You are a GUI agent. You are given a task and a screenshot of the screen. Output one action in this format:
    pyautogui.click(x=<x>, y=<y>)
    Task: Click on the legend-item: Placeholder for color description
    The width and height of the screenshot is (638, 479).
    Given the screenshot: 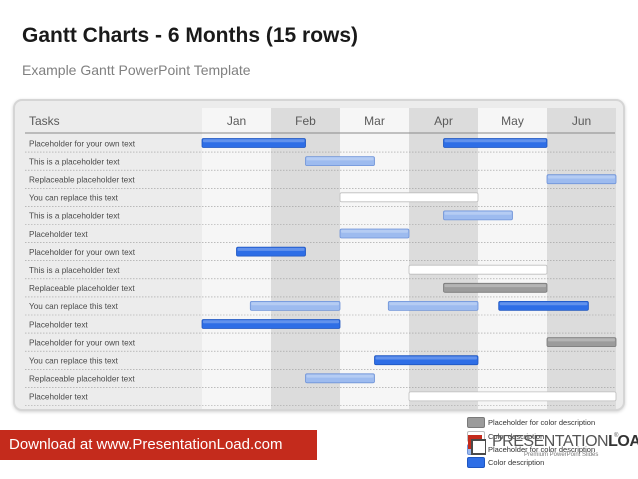 What is the action you would take?
    pyautogui.click(x=531, y=422)
    